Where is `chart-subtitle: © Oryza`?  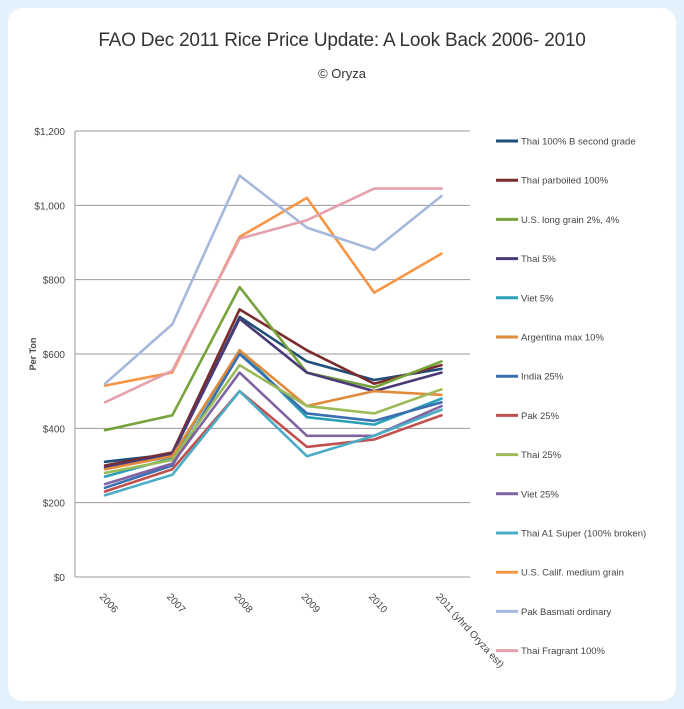 chart-subtitle: © Oryza is located at coordinates (342, 73).